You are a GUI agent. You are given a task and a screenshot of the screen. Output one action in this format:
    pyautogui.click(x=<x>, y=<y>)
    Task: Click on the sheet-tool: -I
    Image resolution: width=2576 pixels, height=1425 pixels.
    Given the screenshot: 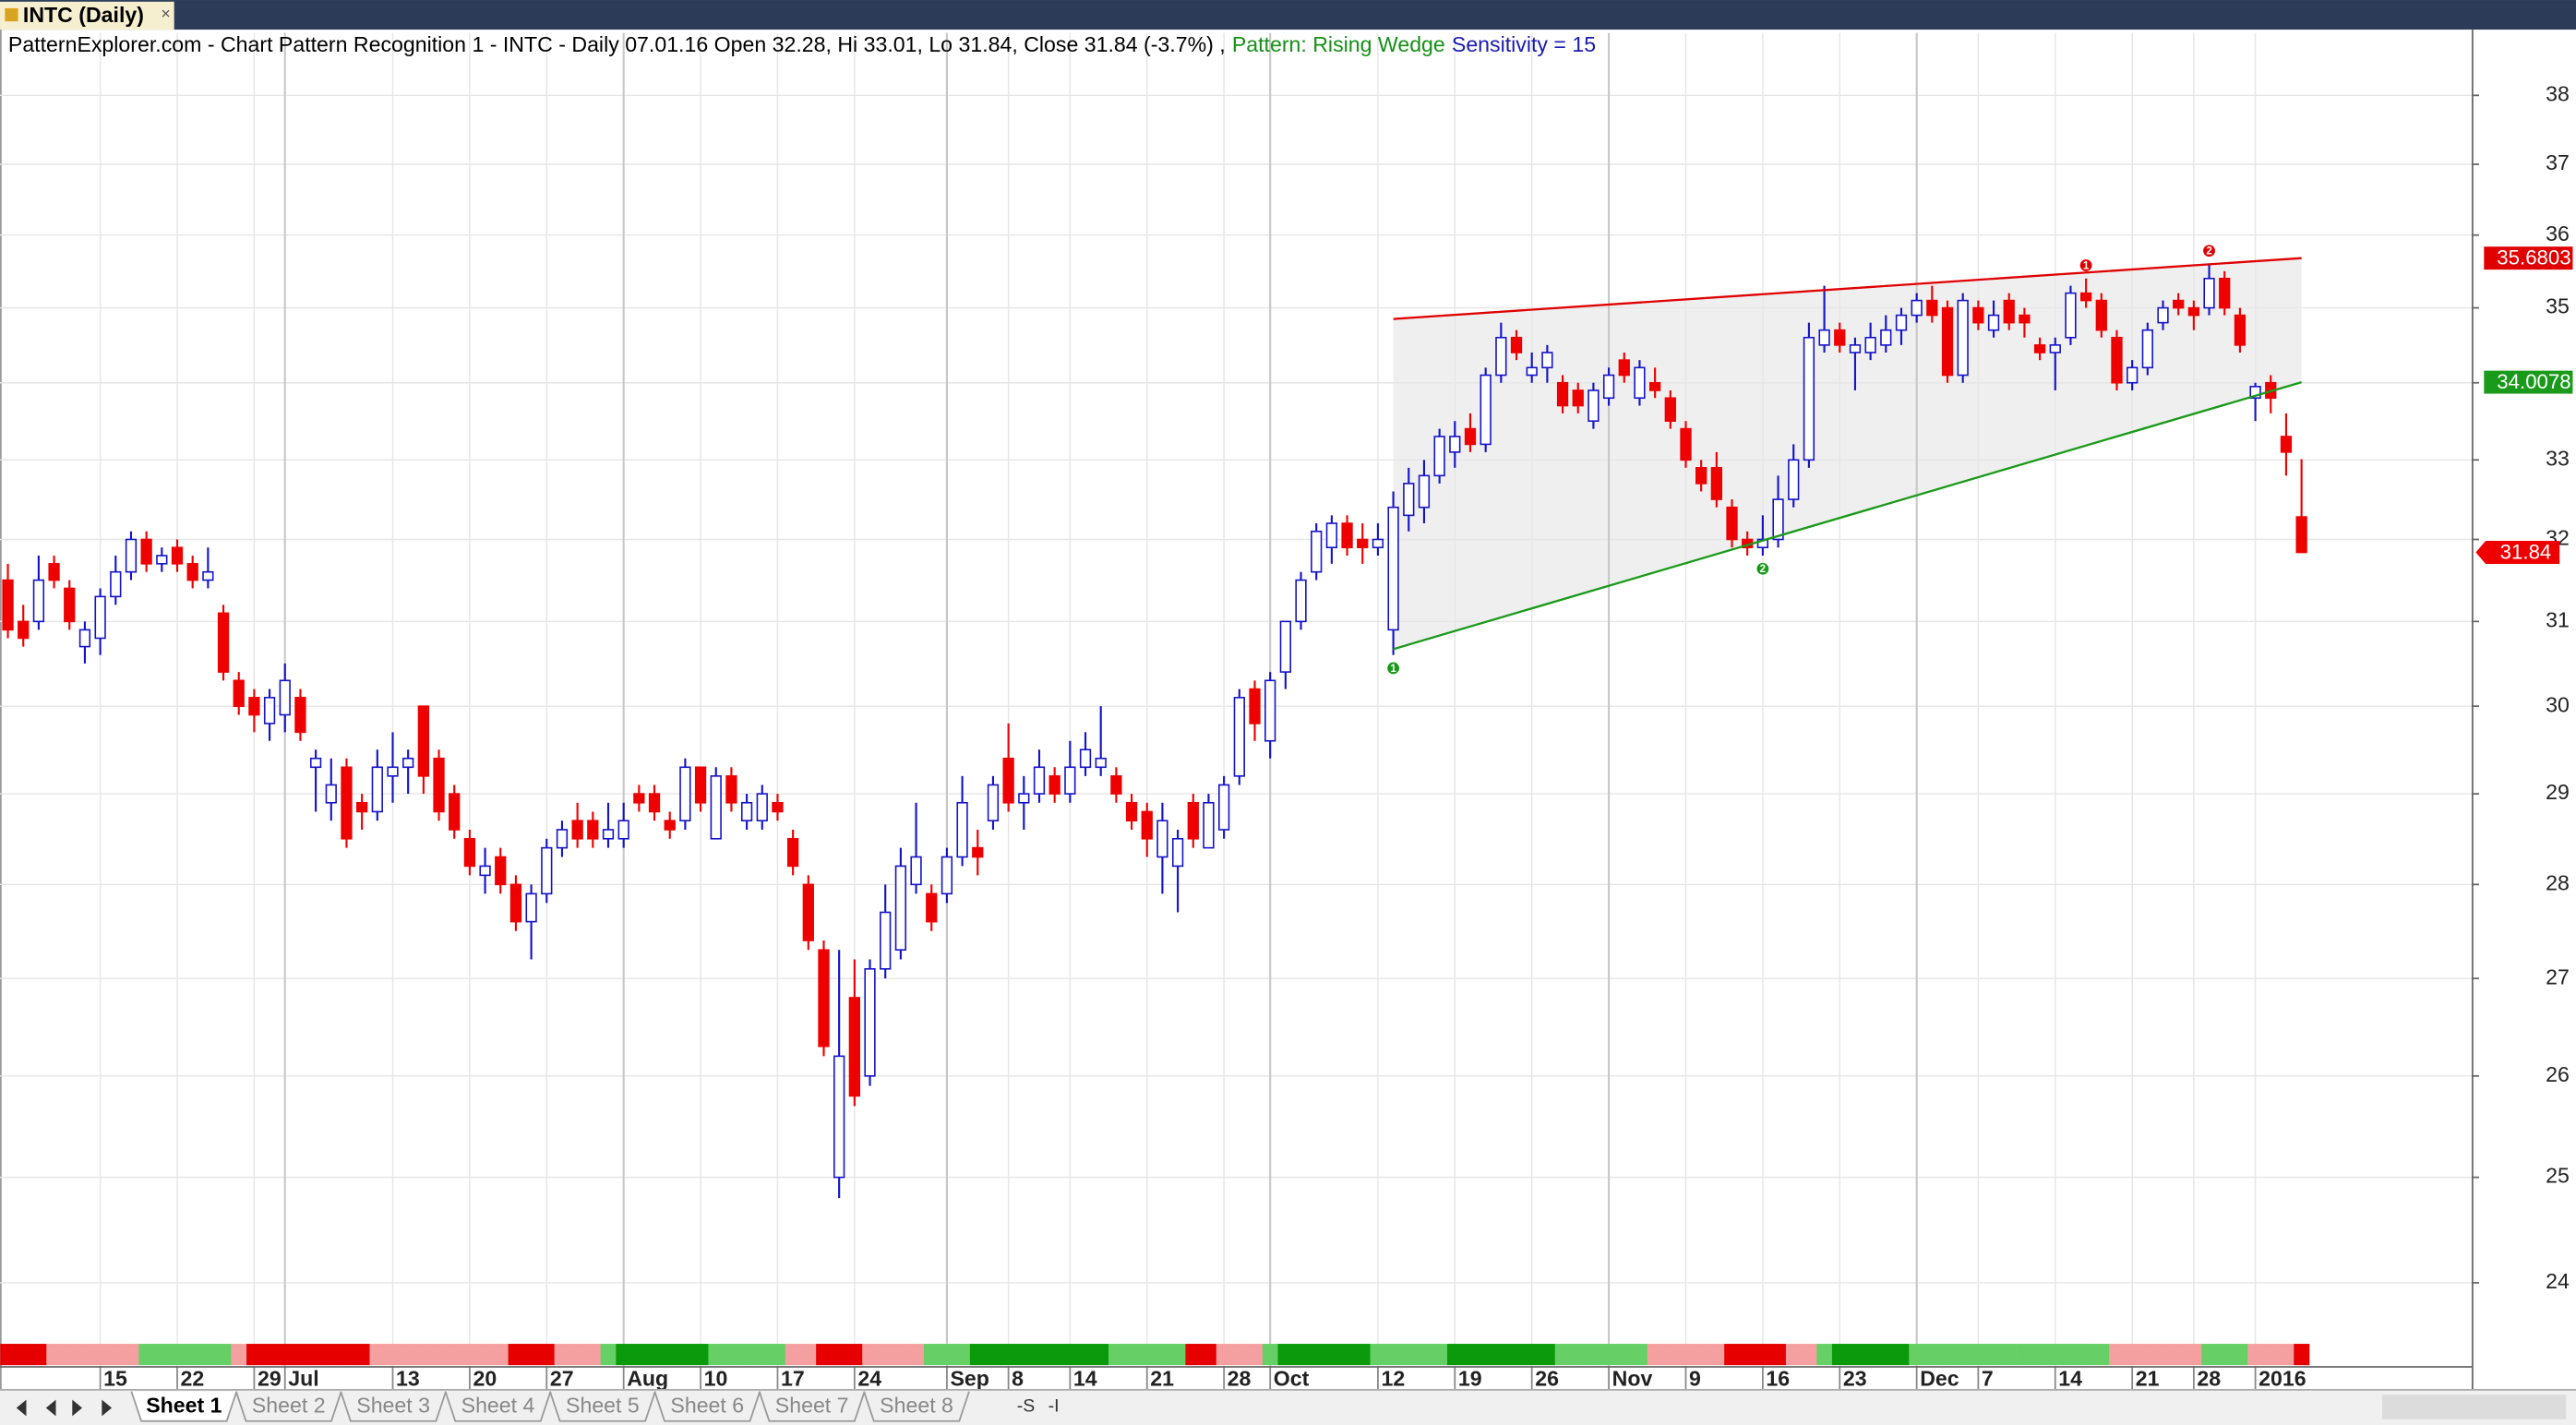 What is the action you would take?
    pyautogui.click(x=1054, y=1406)
    